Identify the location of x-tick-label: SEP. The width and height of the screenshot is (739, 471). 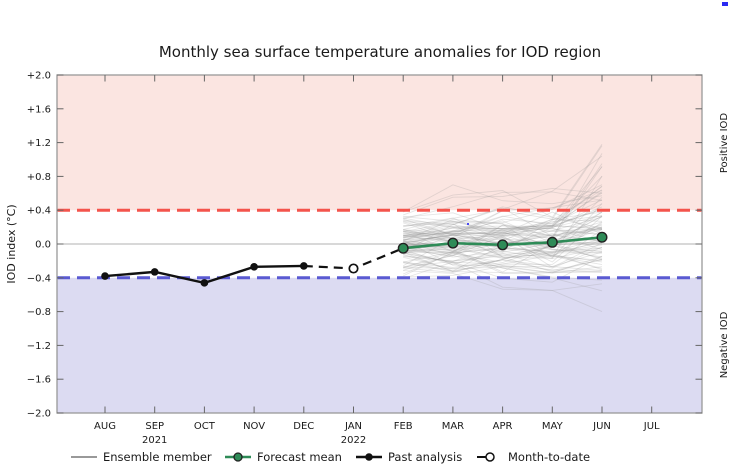
(154, 426).